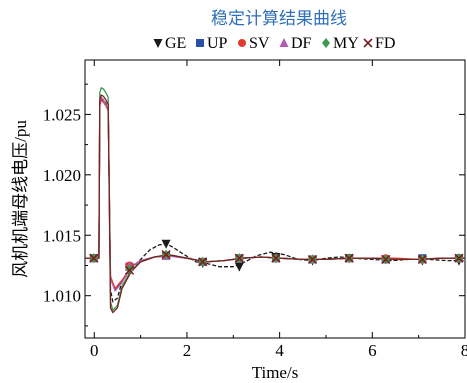  Describe the element at coordinates (62, 235) in the screenshot. I see `y-tick-label: 1.015` at that location.